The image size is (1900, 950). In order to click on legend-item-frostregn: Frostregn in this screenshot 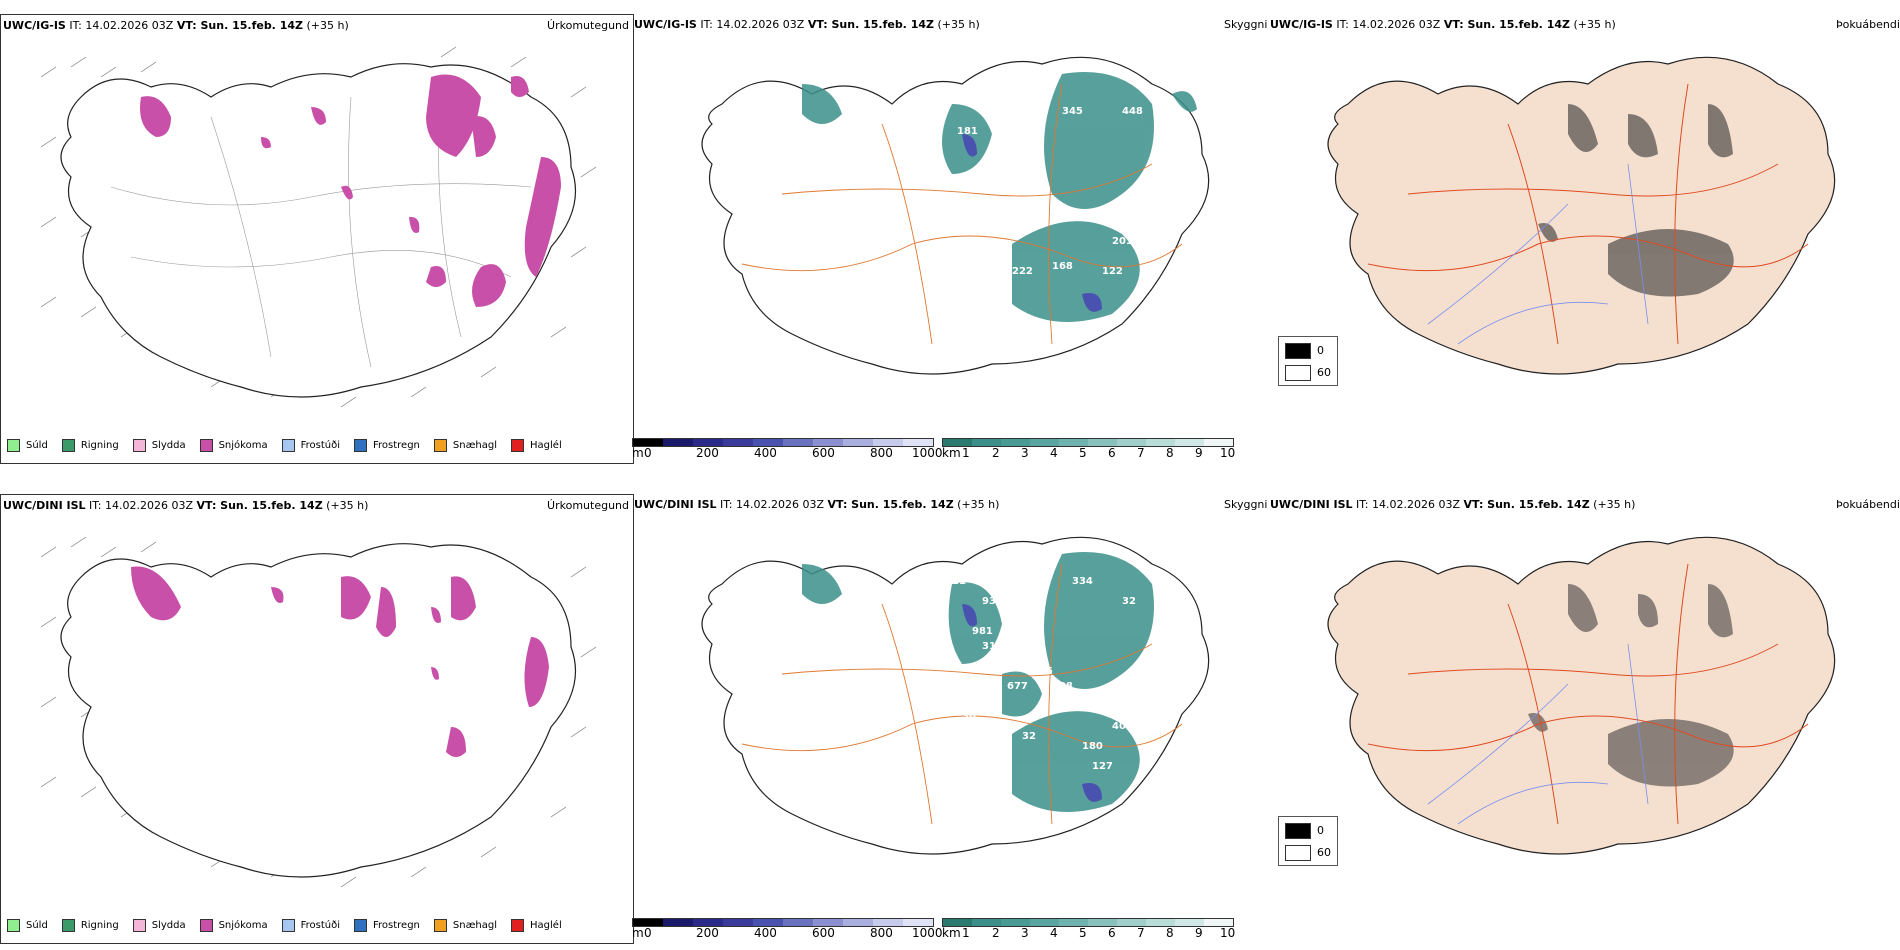, I will do `click(387, 445)`.